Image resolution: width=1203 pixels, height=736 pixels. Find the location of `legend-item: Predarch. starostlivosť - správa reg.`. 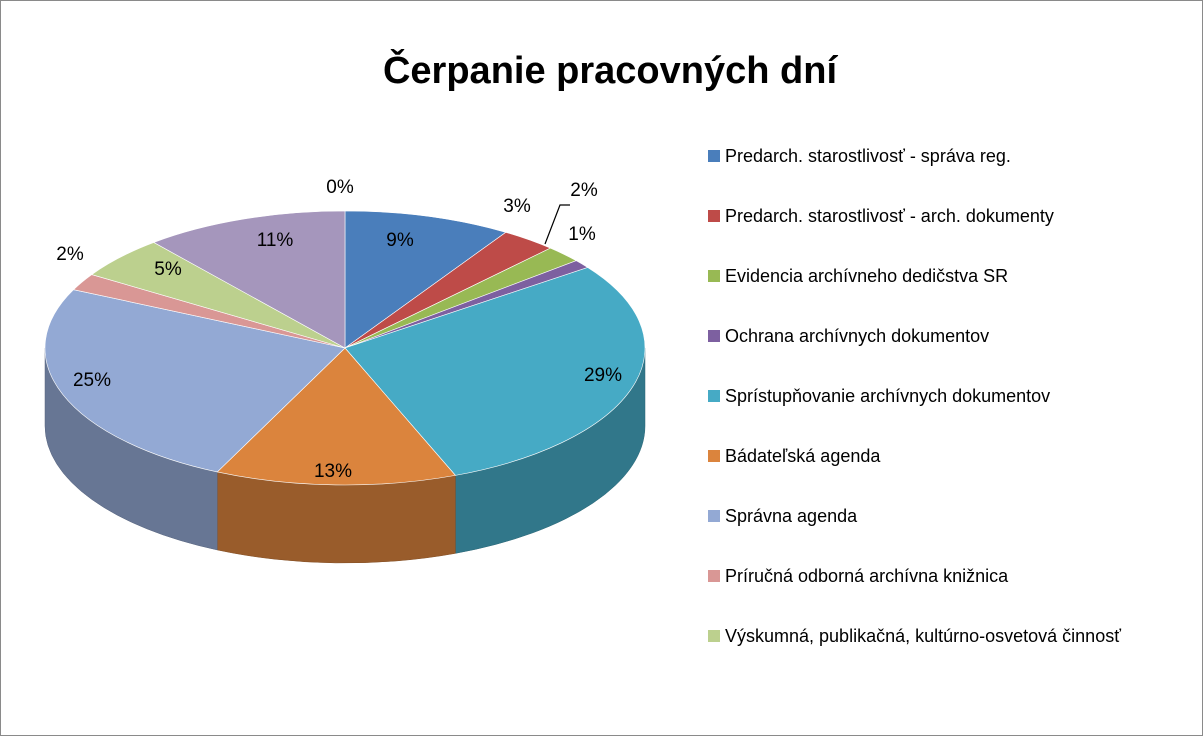

legend-item: Predarch. starostlivosť - správa reg. is located at coordinates (938, 156).